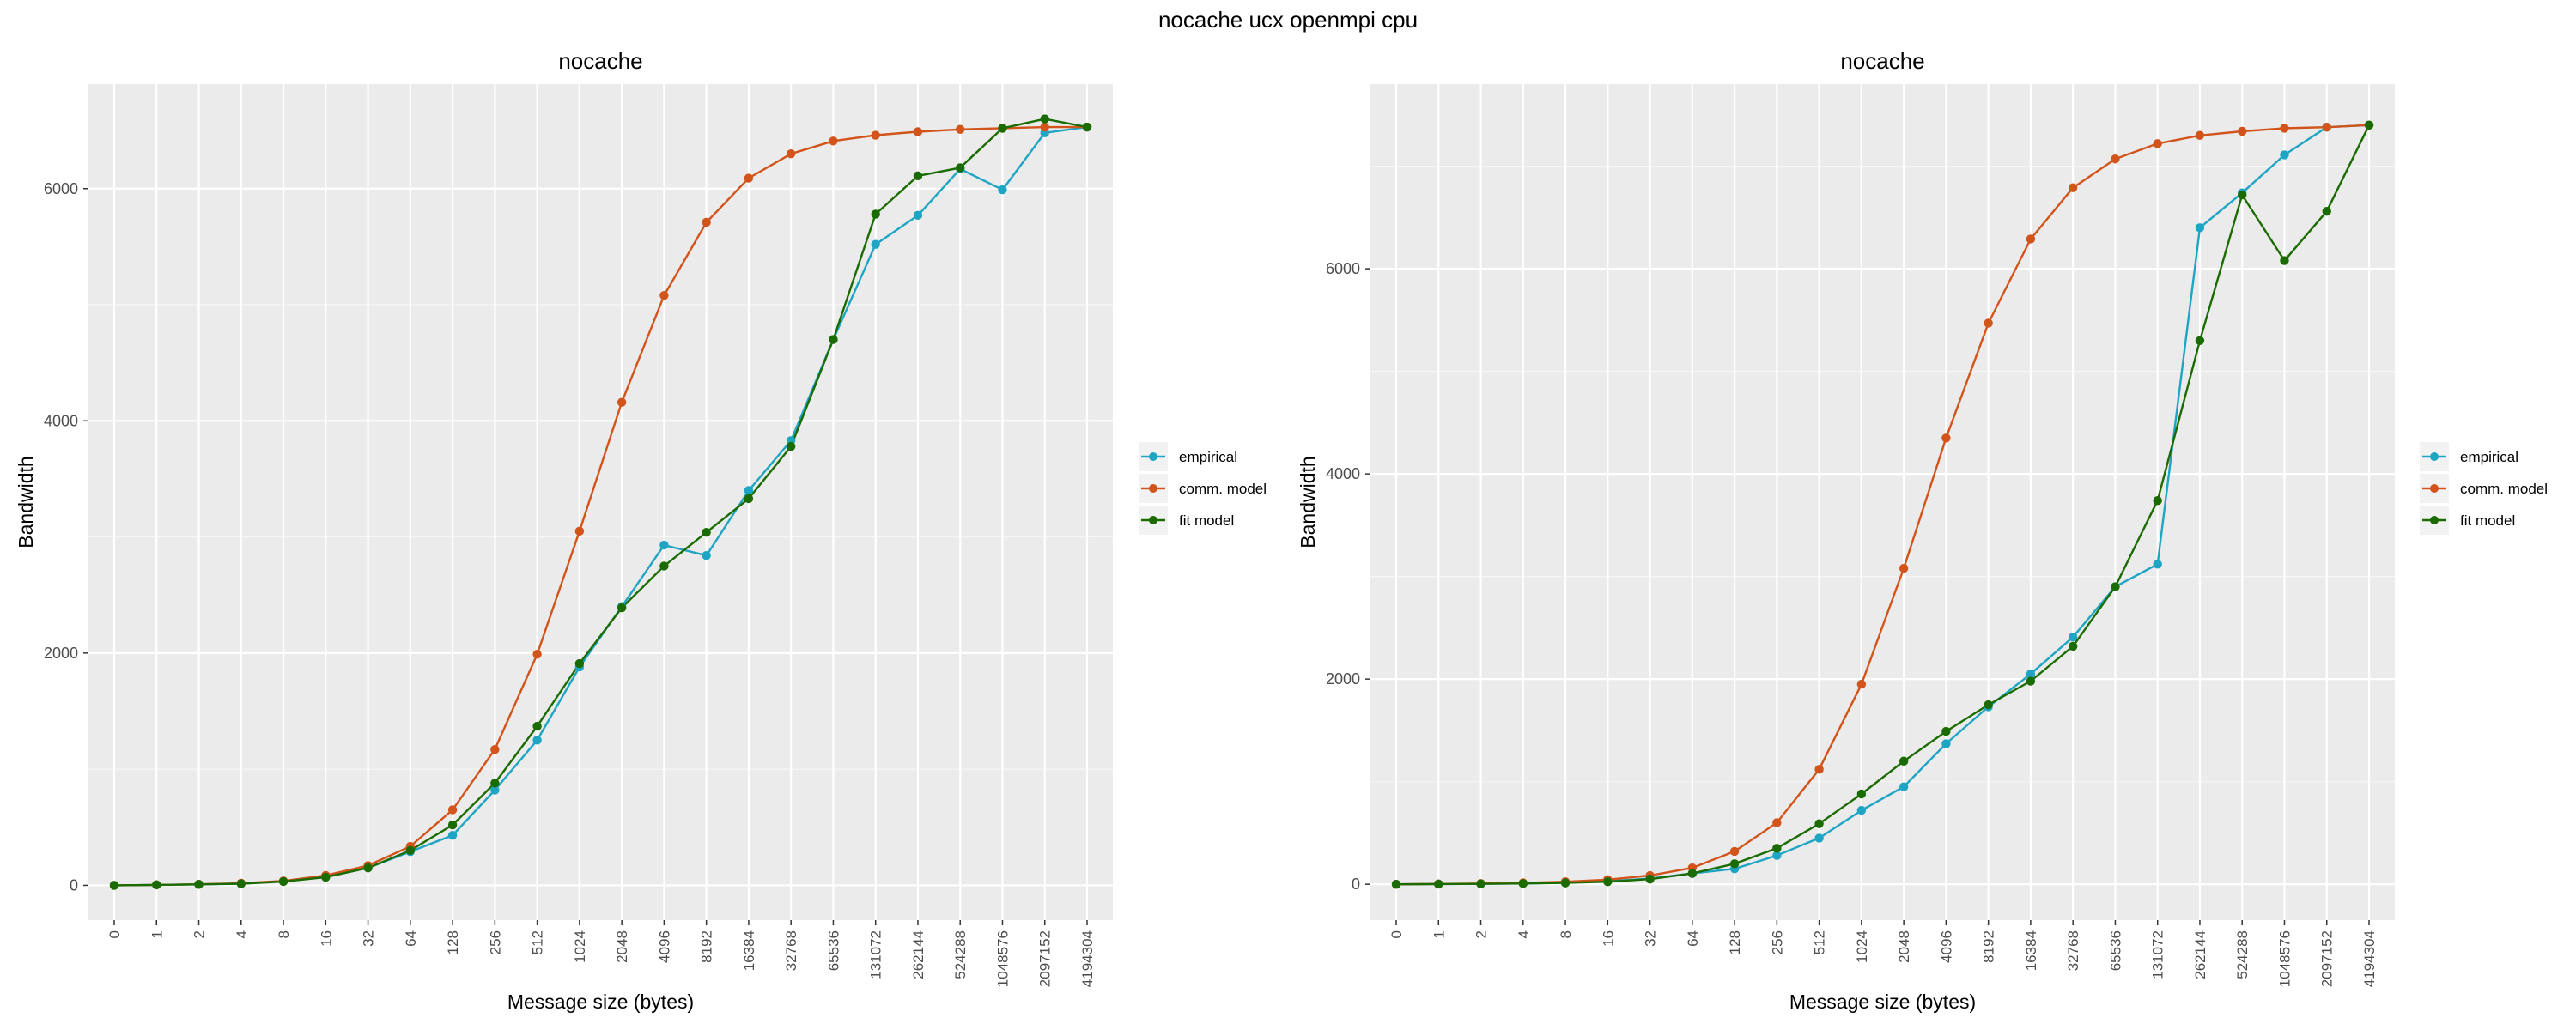 The image size is (2576, 1030). Describe the element at coordinates (1481, 934) in the screenshot. I see `x-tick-label: 2` at that location.